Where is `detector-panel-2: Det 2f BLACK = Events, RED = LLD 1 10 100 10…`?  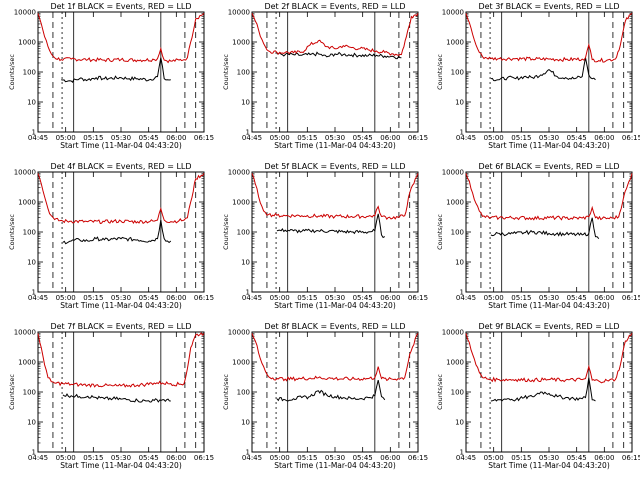 detector-panel-2: Det 2f BLACK = Events, RED = LLD 1 10 100 10… is located at coordinates (325, 76).